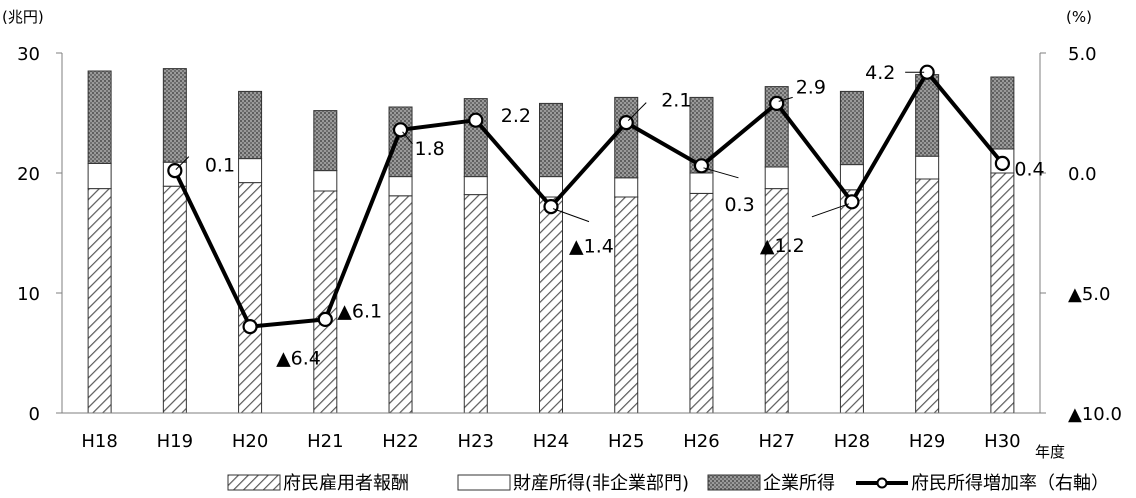 Image resolution: width=1136 pixels, height=498 pixels. Describe the element at coordinates (28, 174) in the screenshot. I see `left-tick-label: 20` at that location.